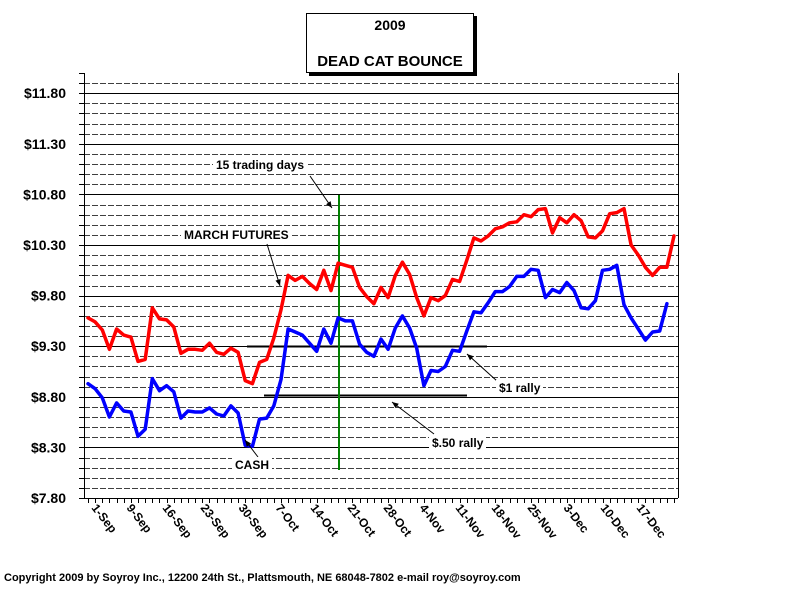 The height and width of the screenshot is (589, 789). Describe the element at coordinates (260, 165) in the screenshot. I see `annotation-15-trading-days: 15 trading days` at that location.